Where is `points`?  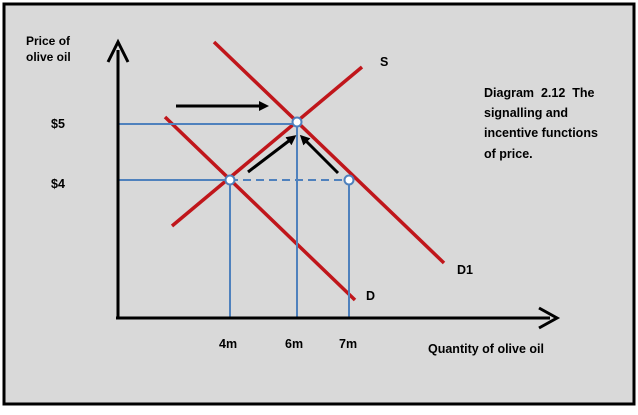
points is located at coordinates (289, 151).